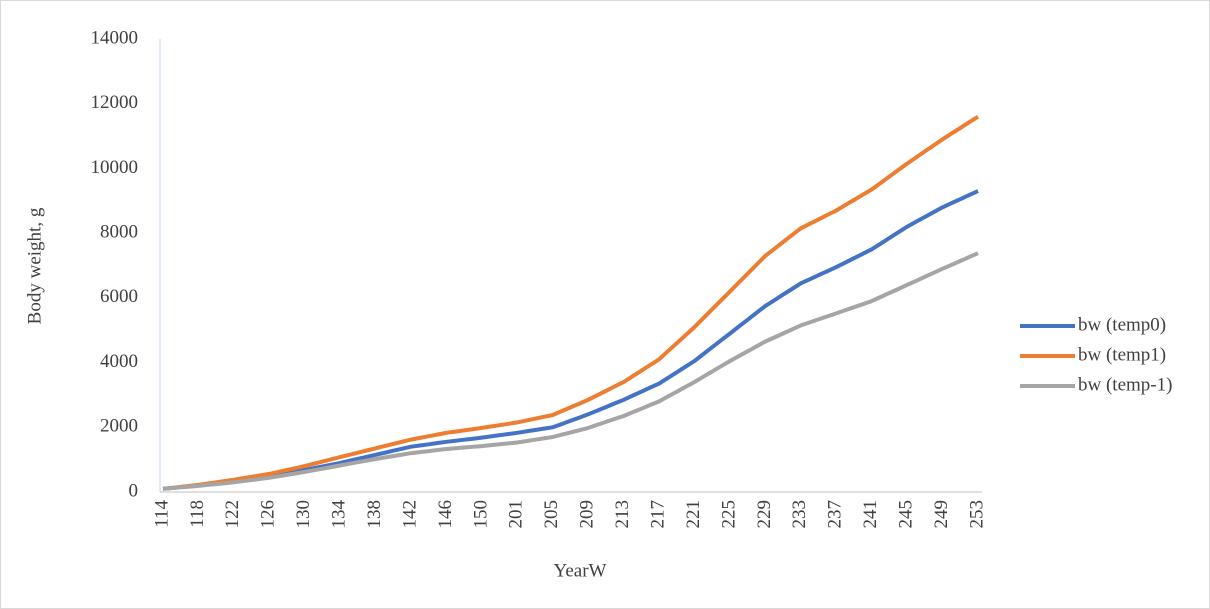  What do you see at coordinates (551, 514) in the screenshot?
I see `x-tick-label: 205` at bounding box center [551, 514].